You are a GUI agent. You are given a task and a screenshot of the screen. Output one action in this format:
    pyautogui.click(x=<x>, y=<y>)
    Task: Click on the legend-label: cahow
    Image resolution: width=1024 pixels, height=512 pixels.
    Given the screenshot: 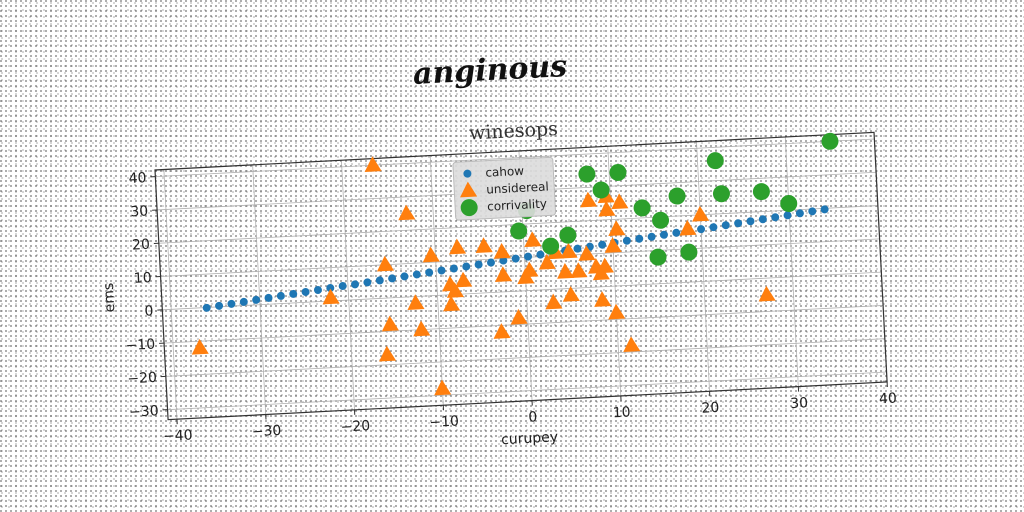 What is the action you would take?
    pyautogui.click(x=505, y=172)
    